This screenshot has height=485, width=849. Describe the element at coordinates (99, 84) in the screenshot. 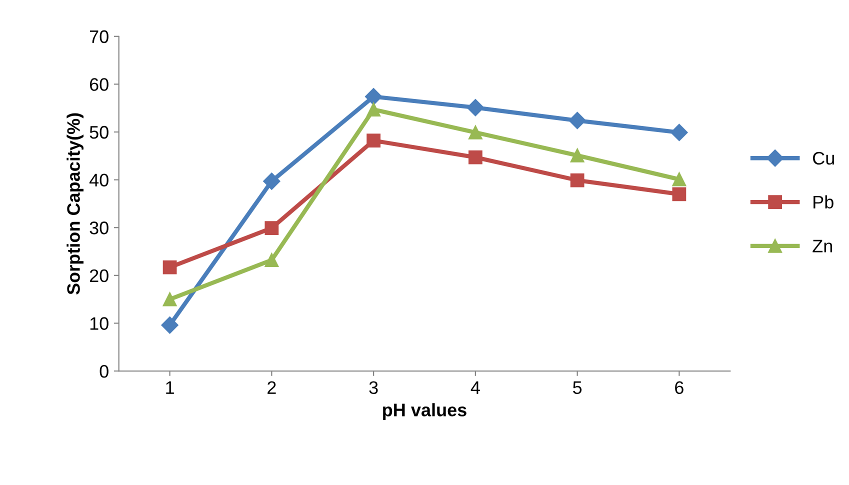

I see `y-tick-label: 60` at that location.